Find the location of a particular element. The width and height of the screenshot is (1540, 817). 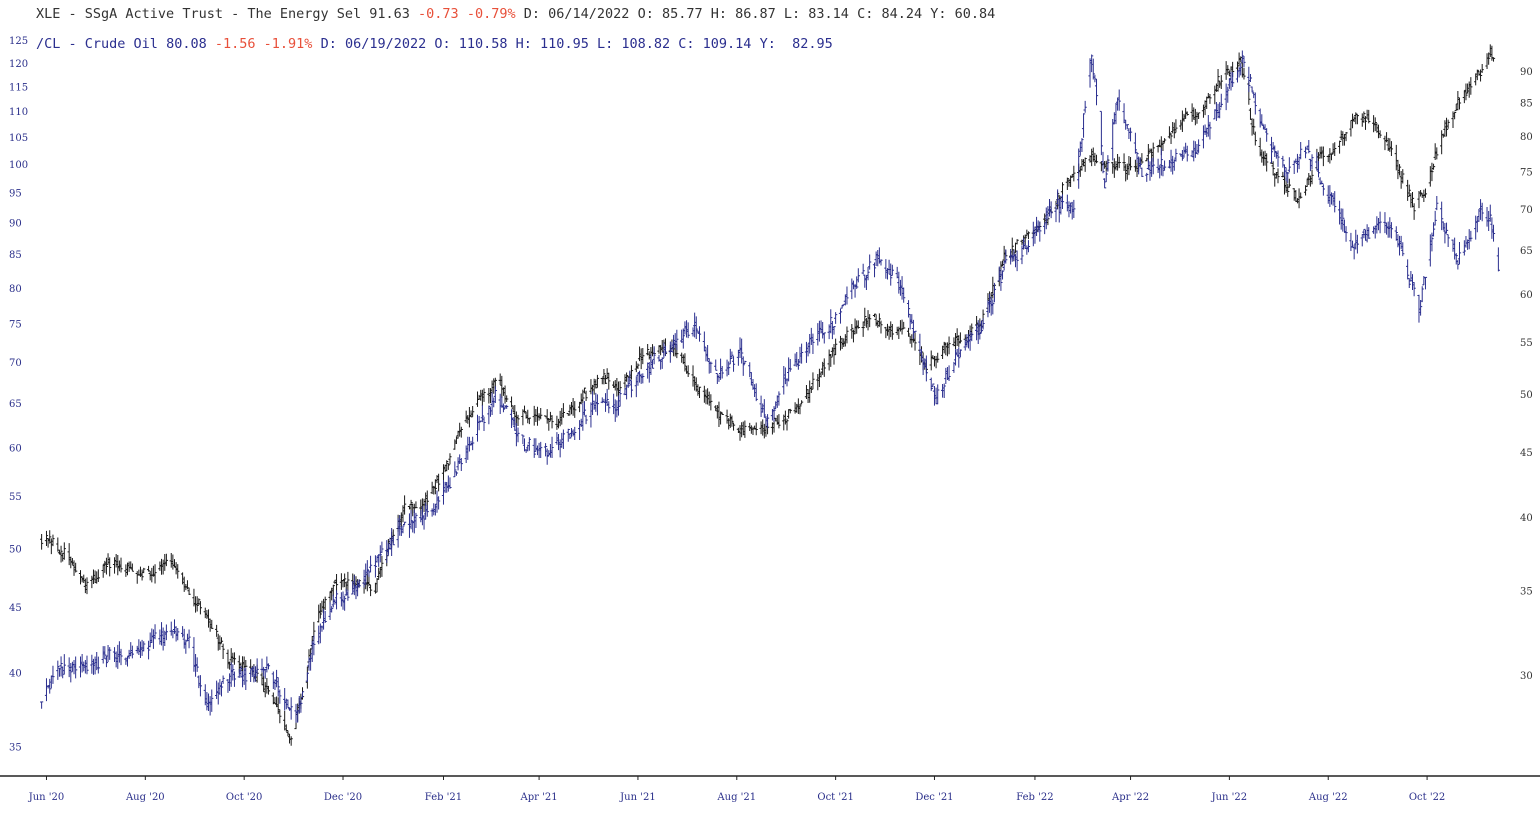

left-tick-label: 35 is located at coordinates (15, 748).